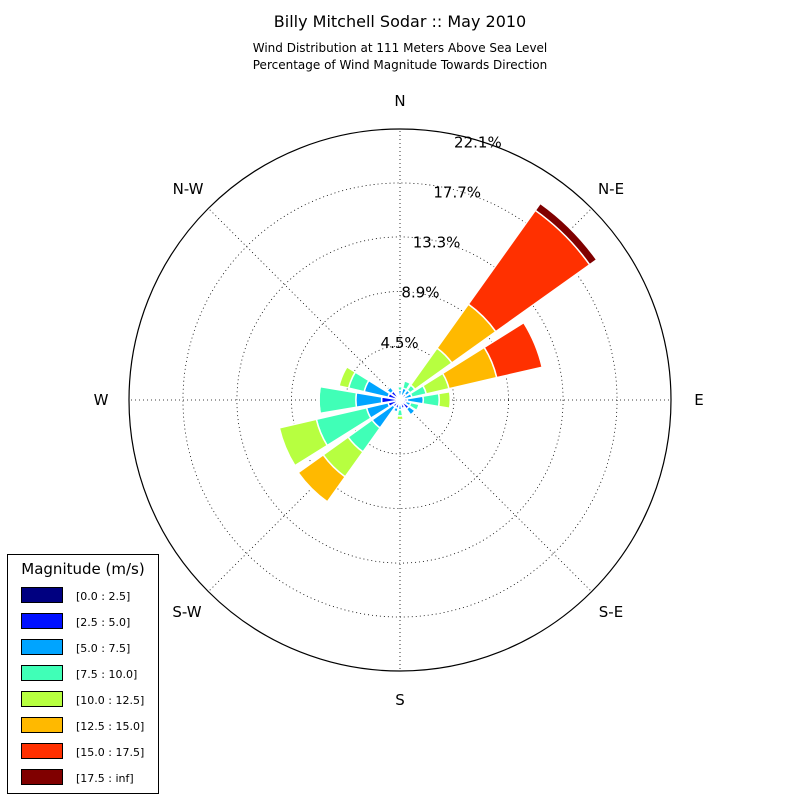 This screenshot has width=800, height=800. What do you see at coordinates (698, 400) in the screenshot?
I see `direction-label-e: E` at bounding box center [698, 400].